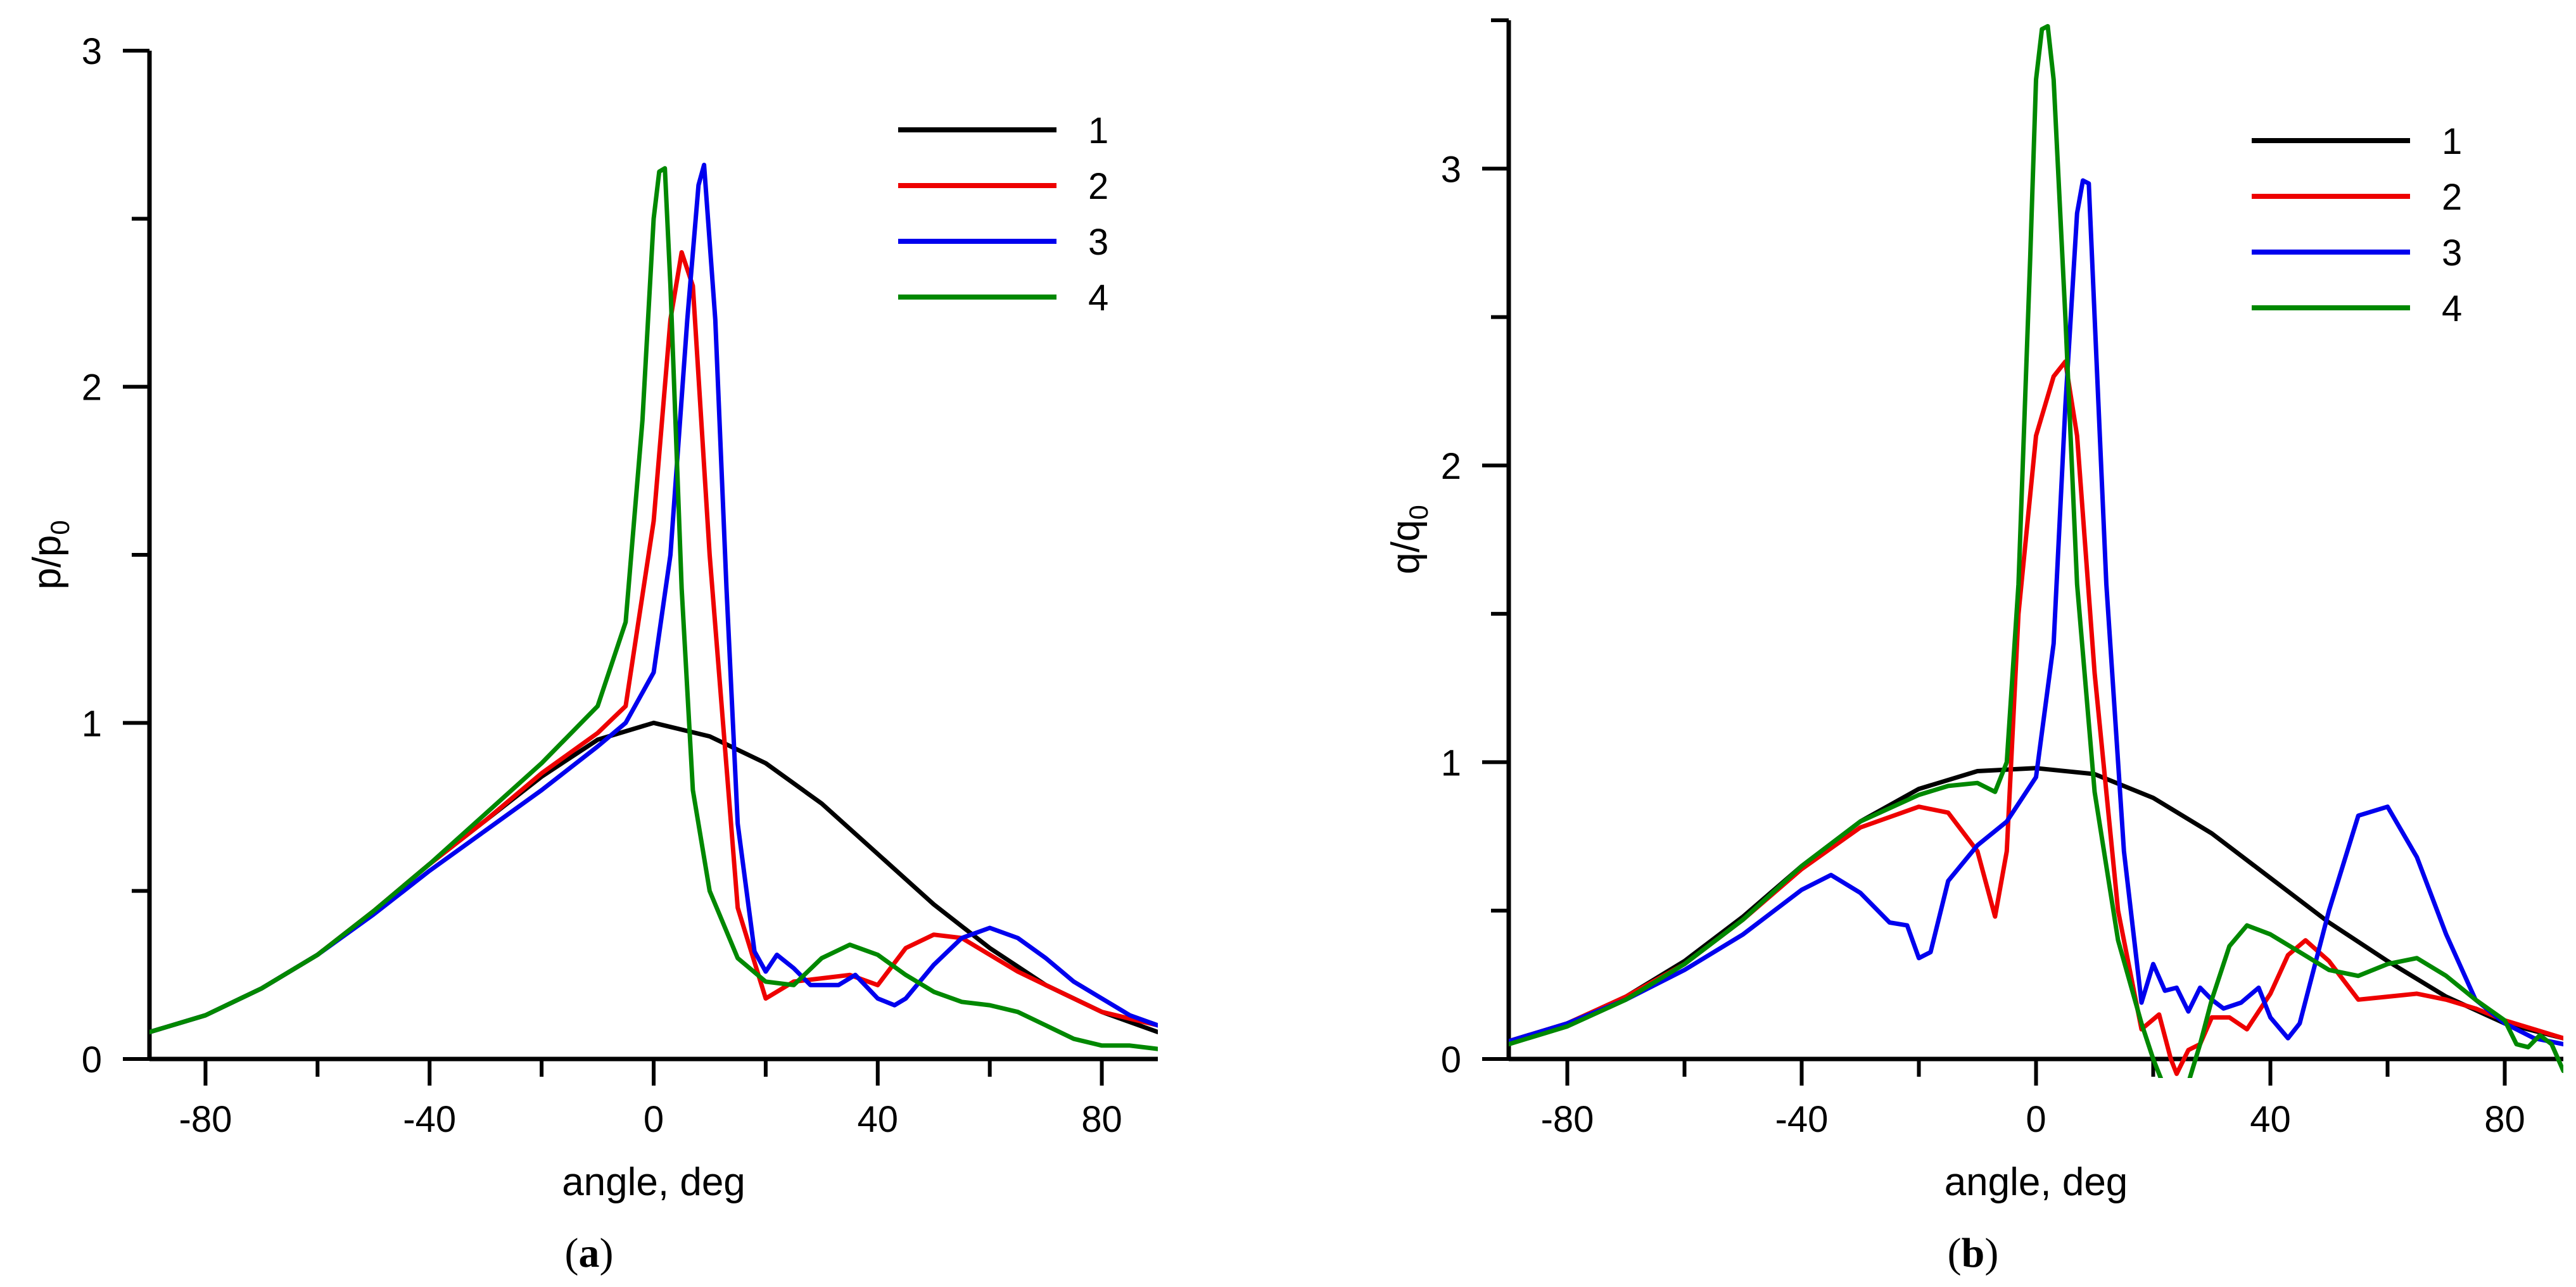 Image resolution: width=2576 pixels, height=1287 pixels. What do you see at coordinates (1408, 539) in the screenshot?
I see `y-axis-label: q/q0` at bounding box center [1408, 539].